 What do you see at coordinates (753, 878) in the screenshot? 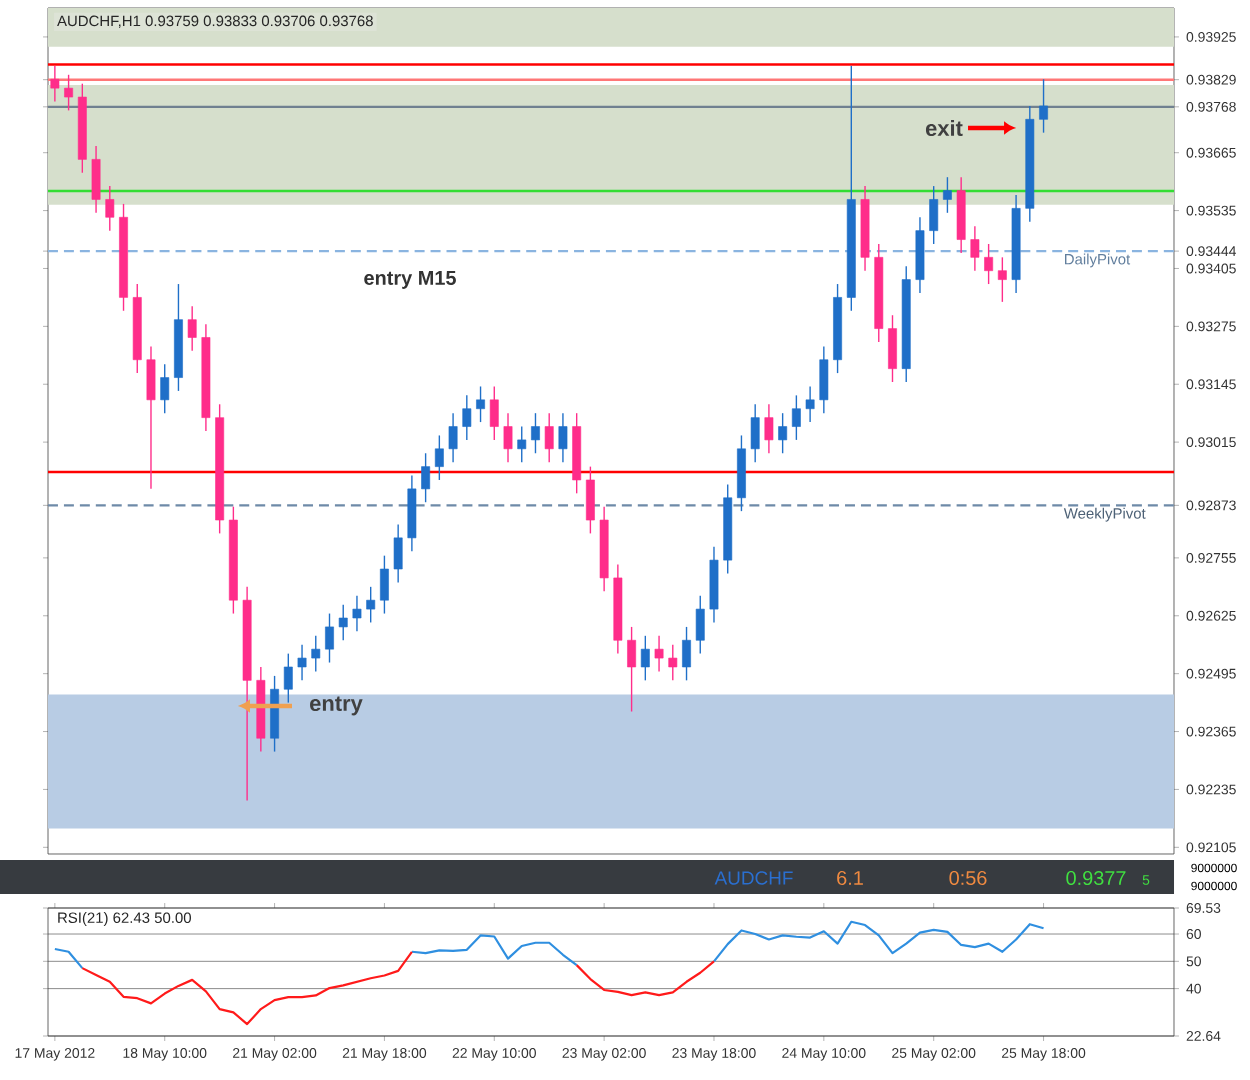
I see `text: AUDCHF` at bounding box center [753, 878].